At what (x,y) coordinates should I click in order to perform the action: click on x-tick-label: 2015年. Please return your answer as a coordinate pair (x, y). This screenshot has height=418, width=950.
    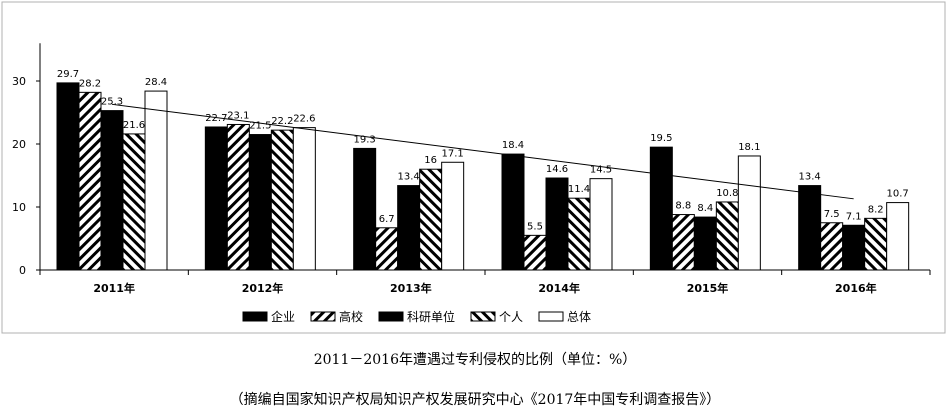
    Looking at the image, I should click on (708, 288).